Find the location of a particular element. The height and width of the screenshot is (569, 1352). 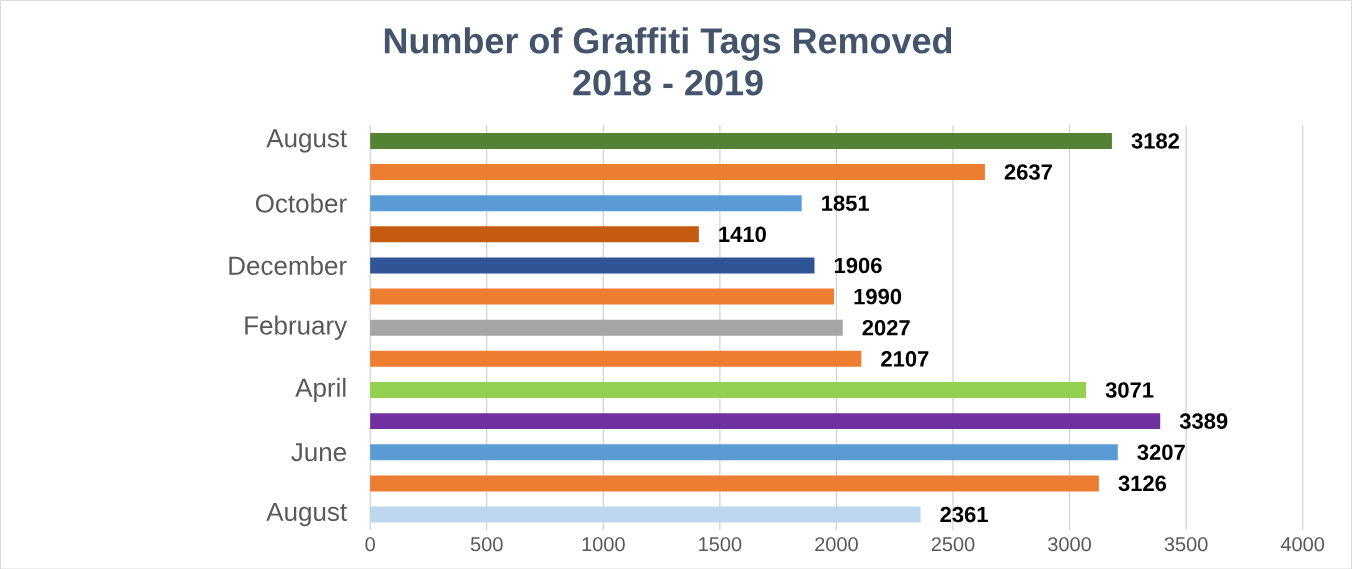

data-label: 1990 is located at coordinates (878, 296).